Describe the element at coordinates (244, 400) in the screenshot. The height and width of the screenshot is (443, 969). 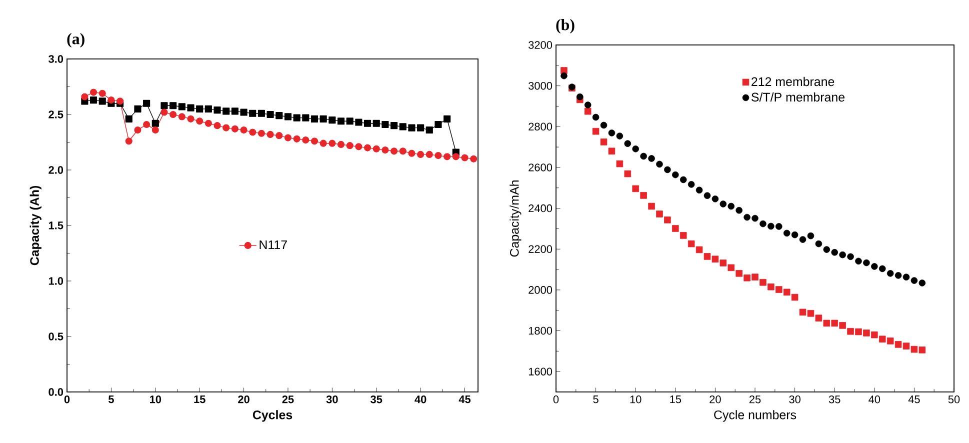
I see `x-tick-label: 20` at that location.